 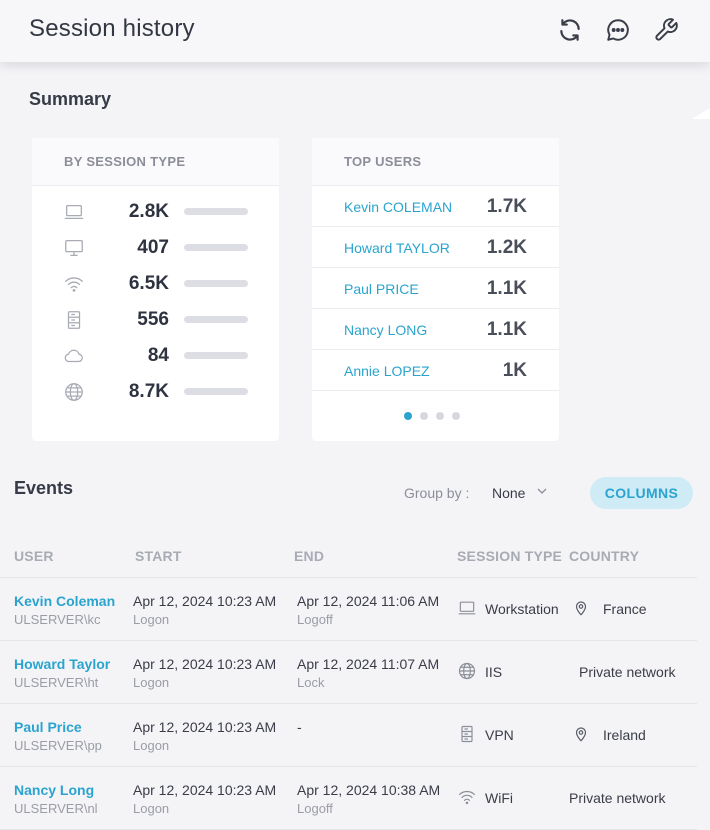 I want to click on monitor-icon, so click(x=74, y=248).